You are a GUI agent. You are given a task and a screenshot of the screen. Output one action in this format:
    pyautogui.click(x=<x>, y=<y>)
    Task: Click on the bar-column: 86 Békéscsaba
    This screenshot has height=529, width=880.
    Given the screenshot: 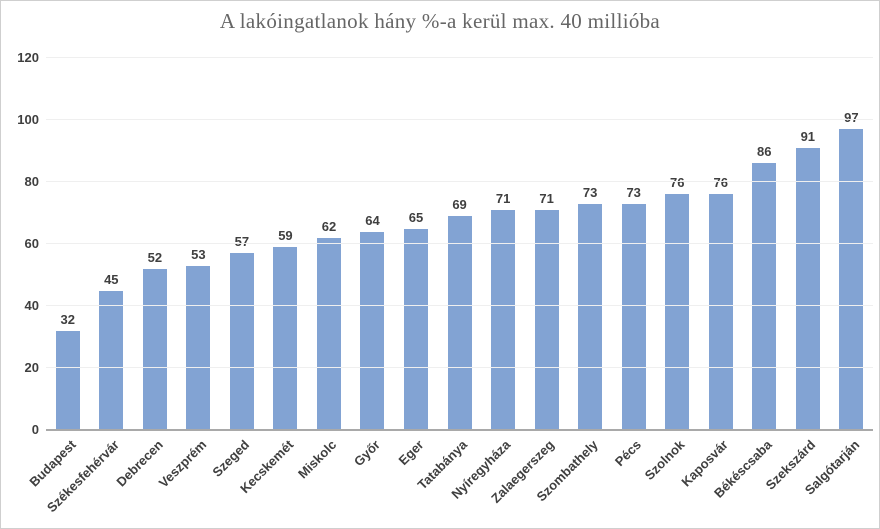 What is the action you would take?
    pyautogui.click(x=749, y=279)
    